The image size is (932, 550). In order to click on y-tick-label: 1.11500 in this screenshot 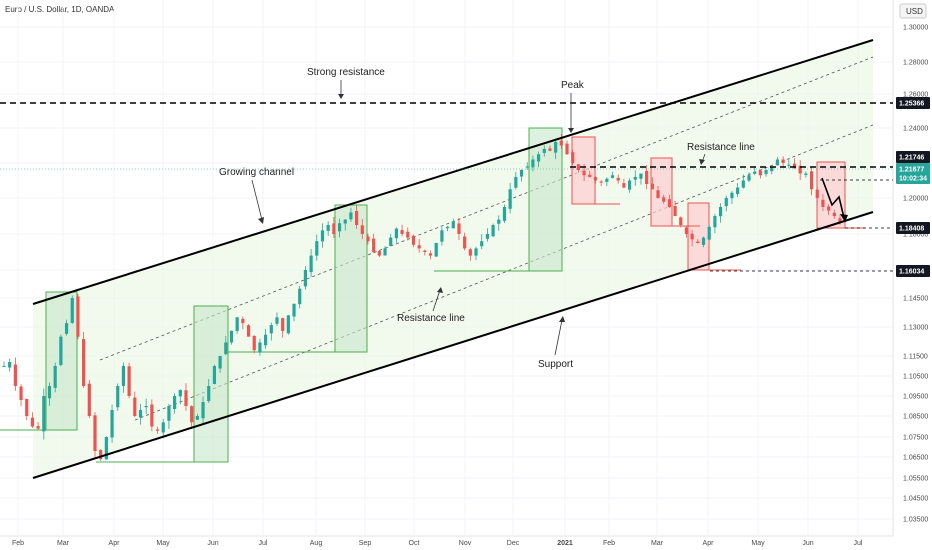, I will do `click(915, 357)`.